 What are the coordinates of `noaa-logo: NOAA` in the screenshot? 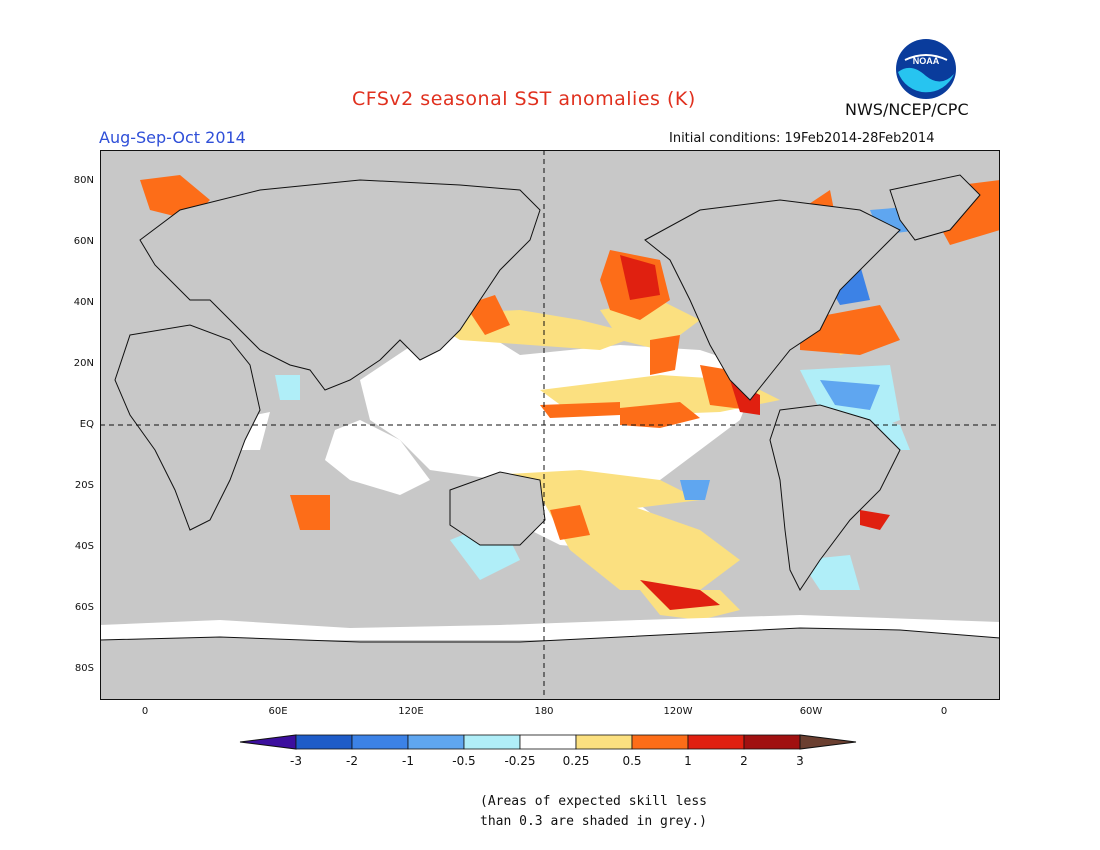 It's located at (926, 69).